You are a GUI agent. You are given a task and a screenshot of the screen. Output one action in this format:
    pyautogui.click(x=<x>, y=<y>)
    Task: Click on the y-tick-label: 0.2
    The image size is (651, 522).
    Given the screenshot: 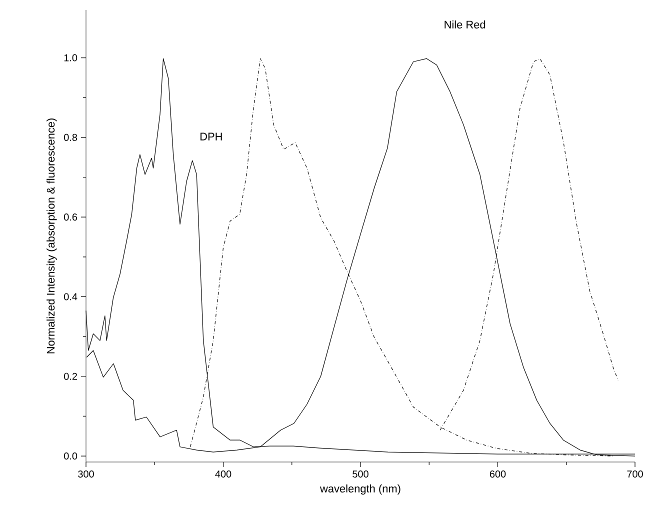 What is the action you would take?
    pyautogui.click(x=70, y=376)
    